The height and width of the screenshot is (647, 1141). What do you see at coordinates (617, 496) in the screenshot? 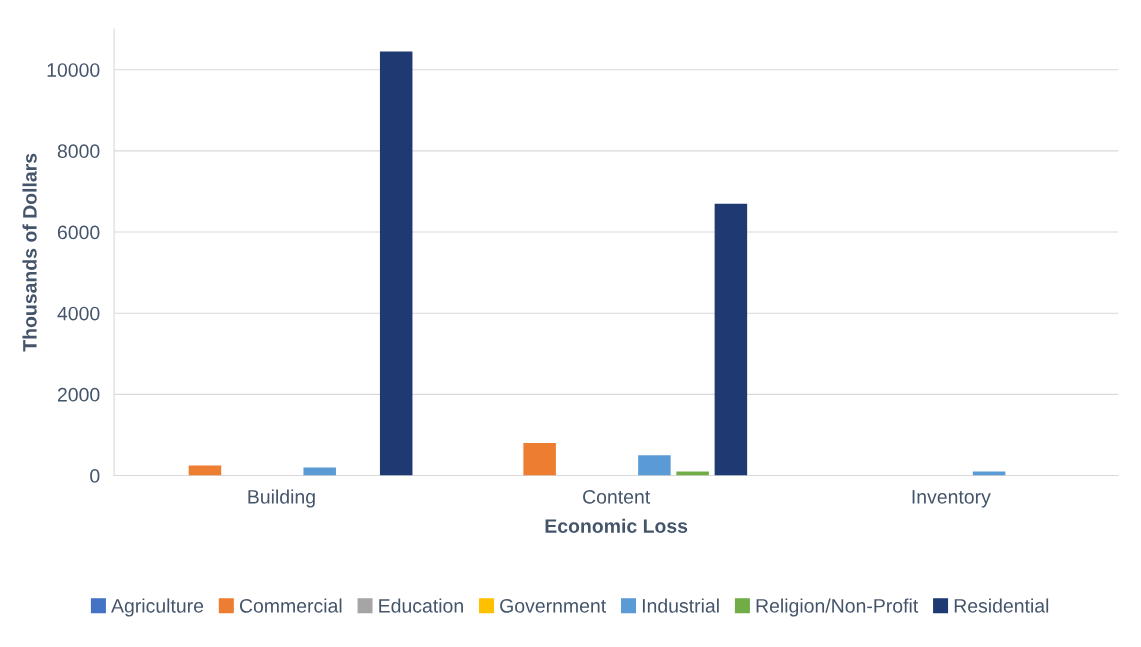
I see `x-tick-label: Content` at bounding box center [617, 496].